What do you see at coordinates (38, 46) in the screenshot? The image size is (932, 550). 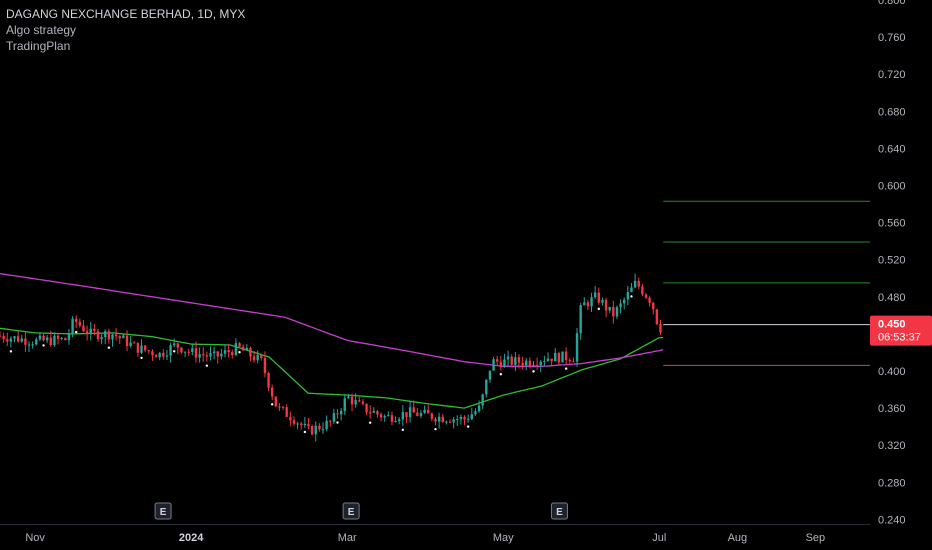 I see `legend-indicator-plan: TradingPlan` at bounding box center [38, 46].